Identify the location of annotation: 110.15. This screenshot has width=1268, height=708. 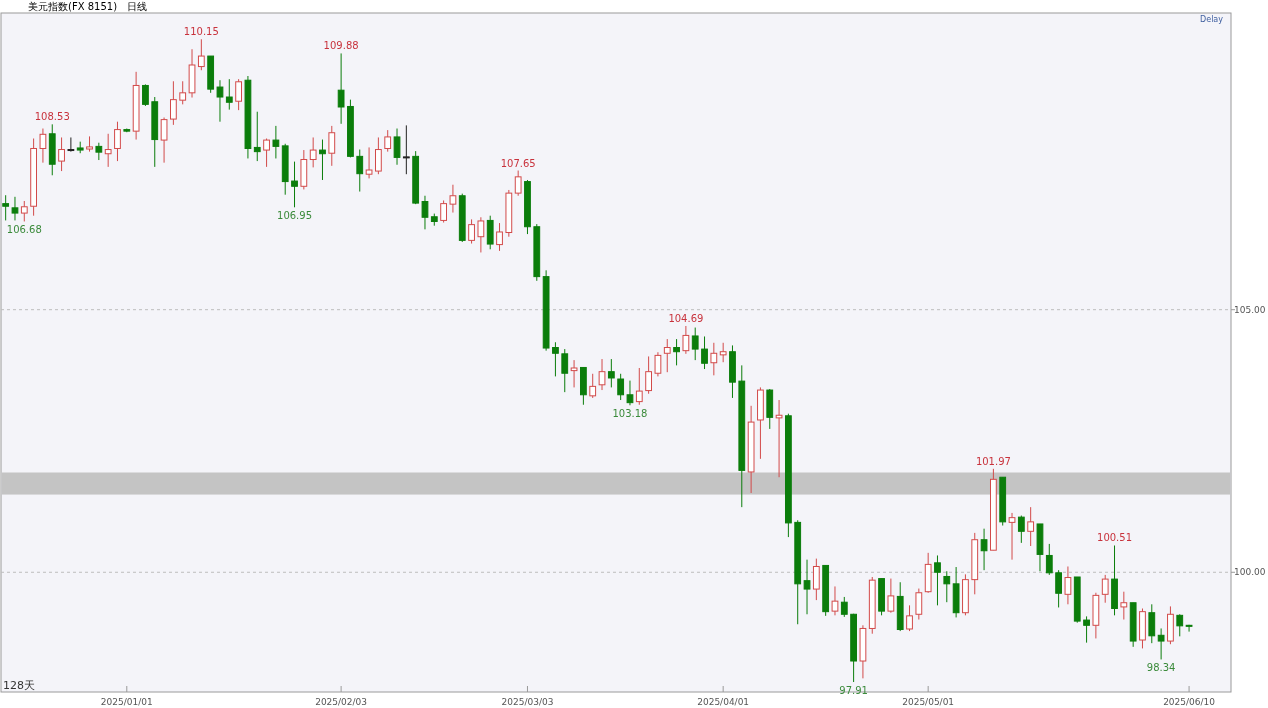
(201, 32).